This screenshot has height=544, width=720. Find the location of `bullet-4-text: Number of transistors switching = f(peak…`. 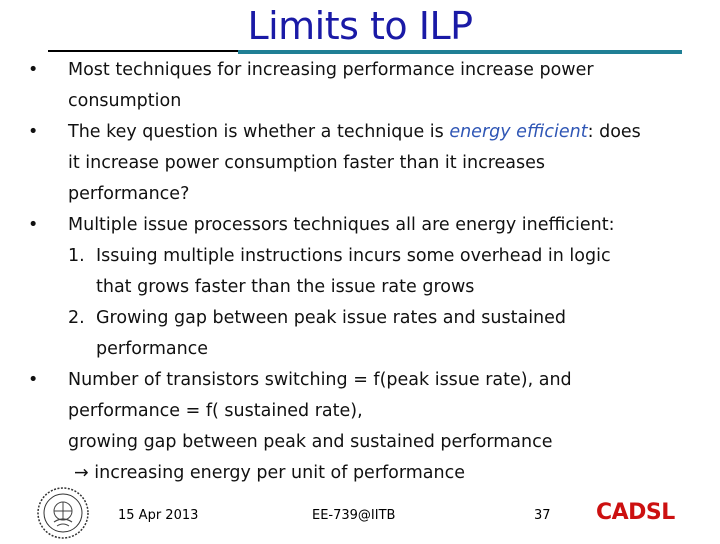

bullet-4-text: Number of transistors switching = f(peak… is located at coordinates (320, 380).